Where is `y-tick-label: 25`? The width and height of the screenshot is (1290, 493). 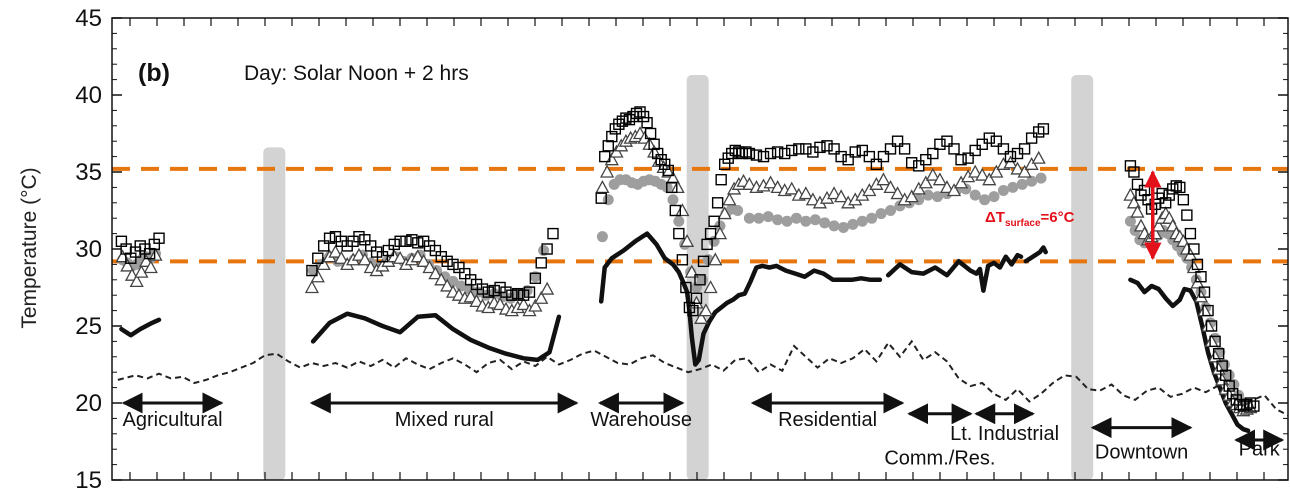
y-tick-label: 25 is located at coordinates (88, 326).